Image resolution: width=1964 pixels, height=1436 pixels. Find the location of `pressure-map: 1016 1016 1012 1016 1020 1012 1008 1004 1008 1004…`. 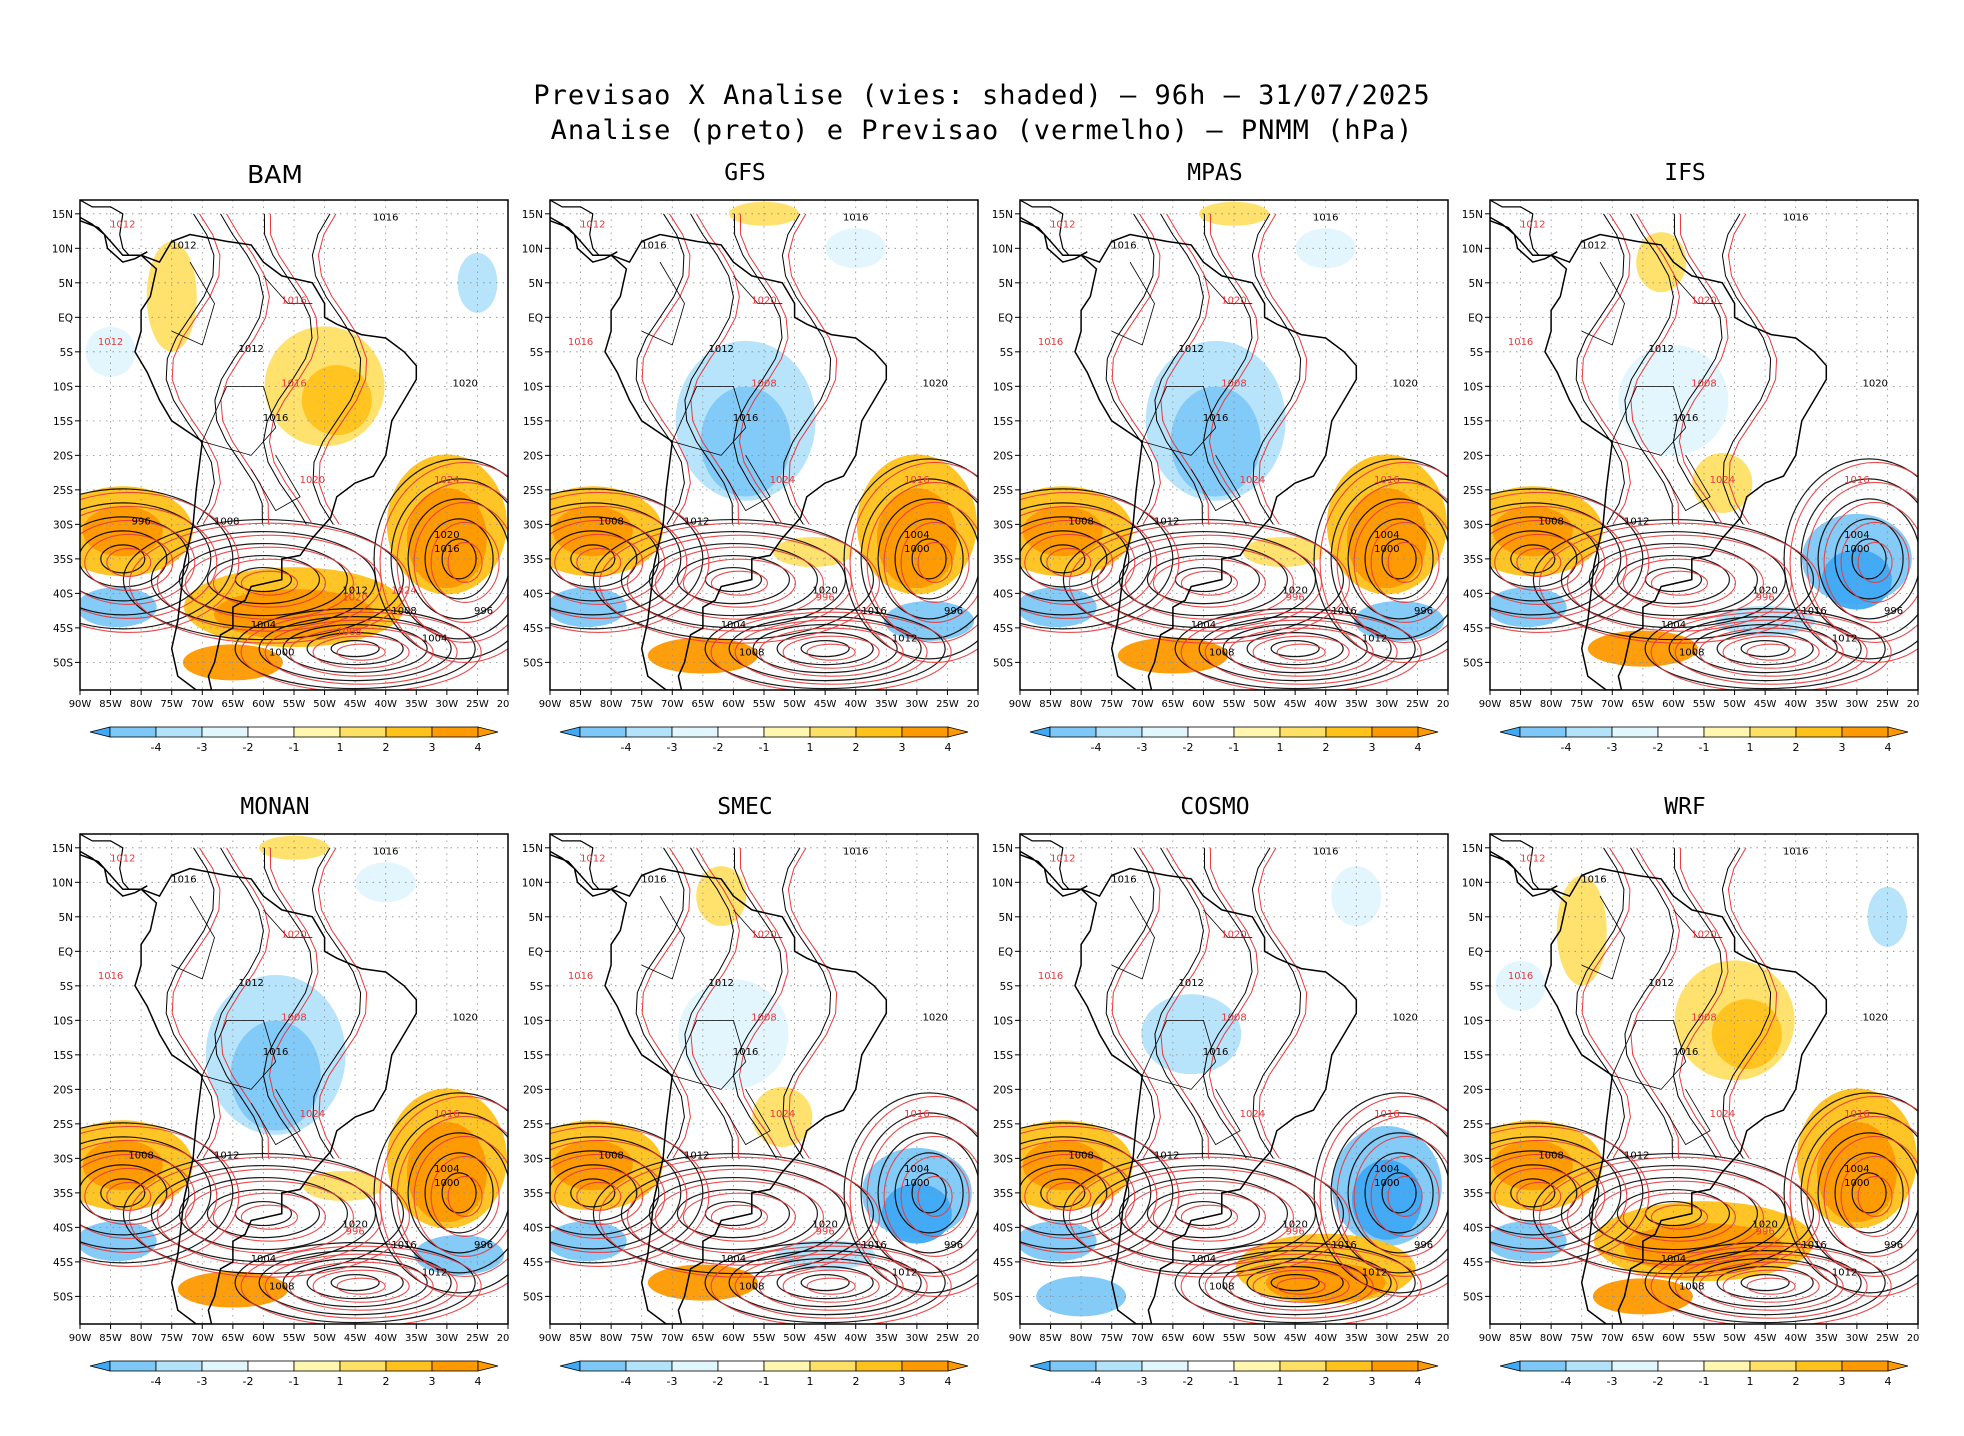

pressure-map: 1016 1016 1012 1016 1020 1012 1008 1004 1008 1004… is located at coordinates (281, 1110).